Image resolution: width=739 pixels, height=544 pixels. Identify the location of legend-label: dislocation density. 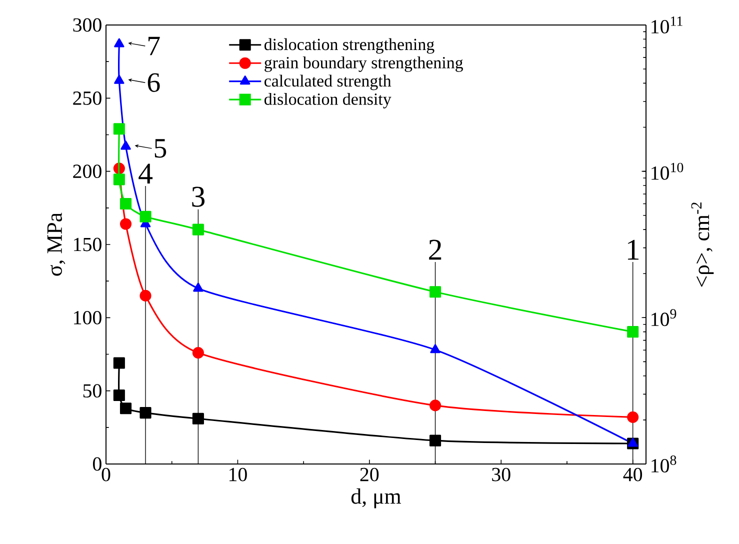
(328, 100).